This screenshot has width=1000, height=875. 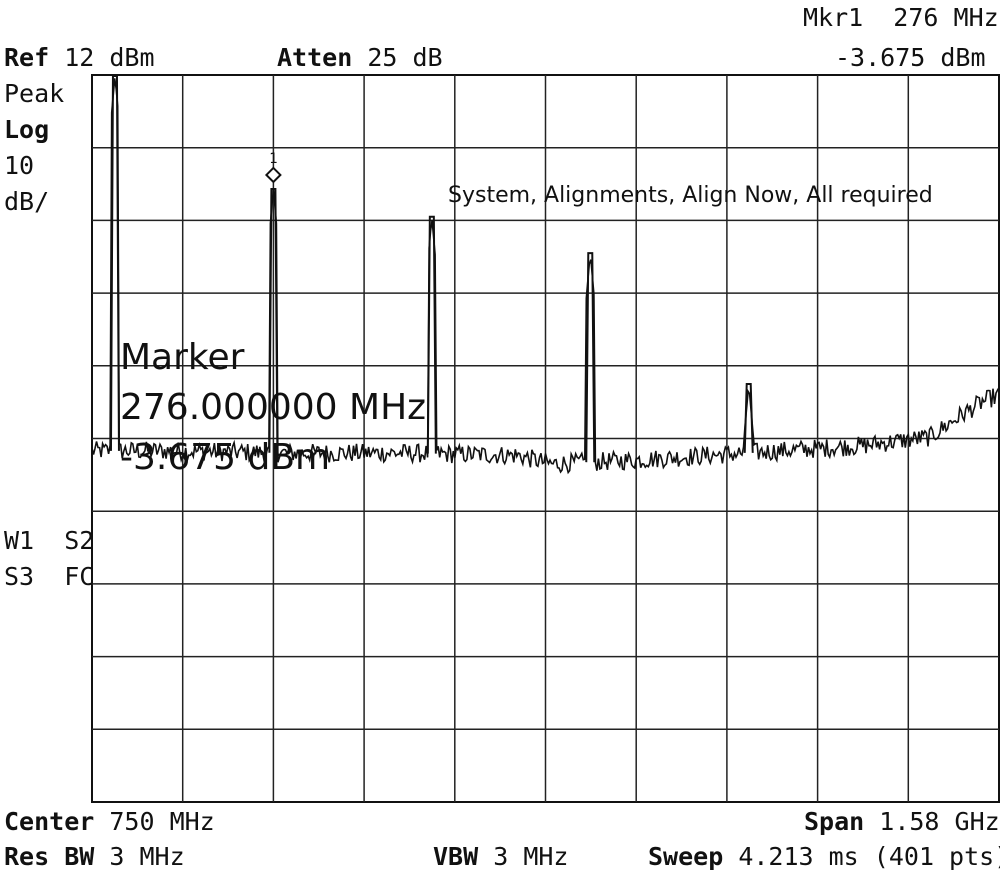 What do you see at coordinates (182, 358) in the screenshot?
I see `marker-readout-title: Marker` at bounding box center [182, 358].